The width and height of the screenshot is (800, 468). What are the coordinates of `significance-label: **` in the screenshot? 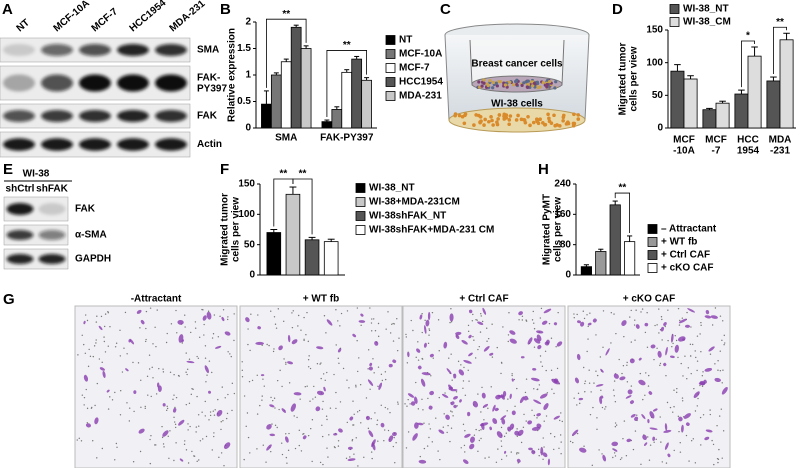 It's located at (780, 22).